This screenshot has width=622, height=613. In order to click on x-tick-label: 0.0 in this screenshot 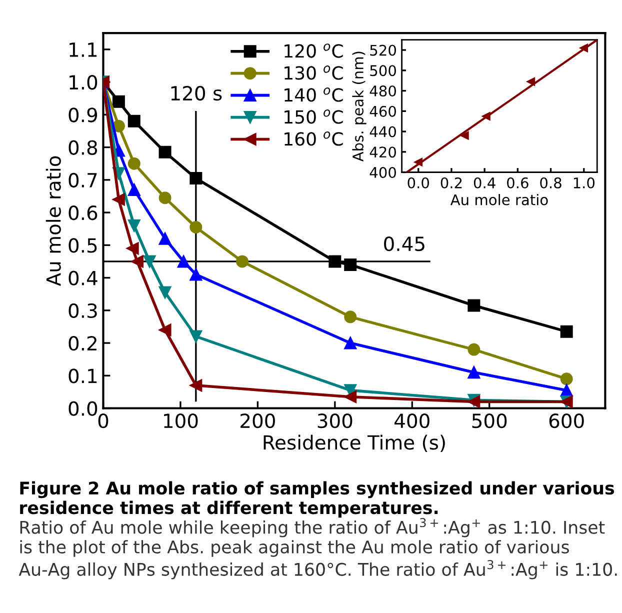, I will do `click(418, 182)`.